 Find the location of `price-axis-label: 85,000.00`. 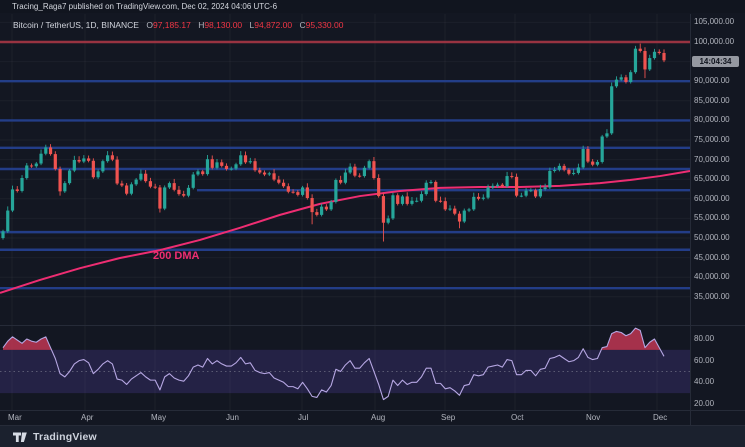

price-axis-label: 85,000.00 is located at coordinates (712, 100).